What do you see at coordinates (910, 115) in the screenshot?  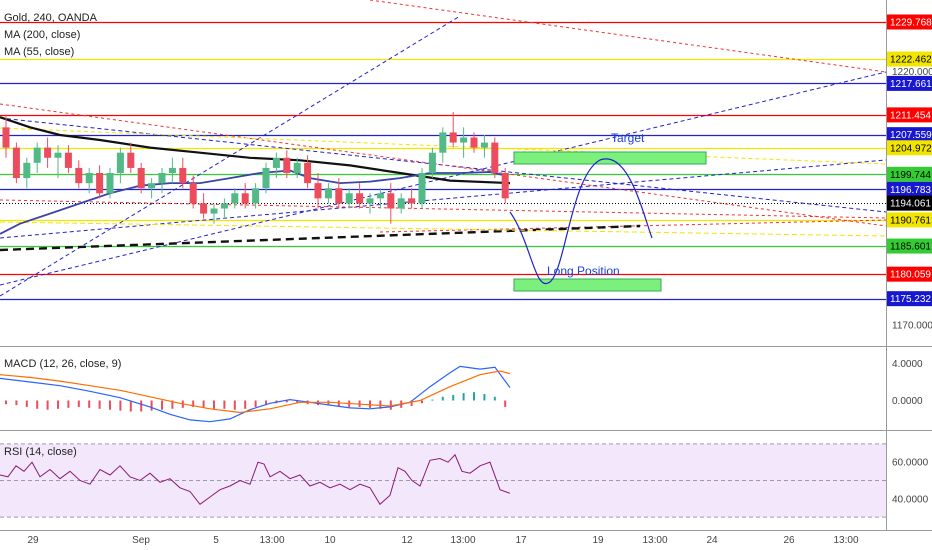 I see `price-tag-label: 1211.454` at bounding box center [910, 115].